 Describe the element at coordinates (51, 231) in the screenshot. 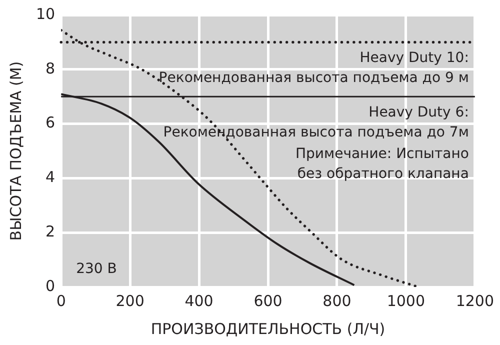

I see `y-tick-label: 2` at that location.